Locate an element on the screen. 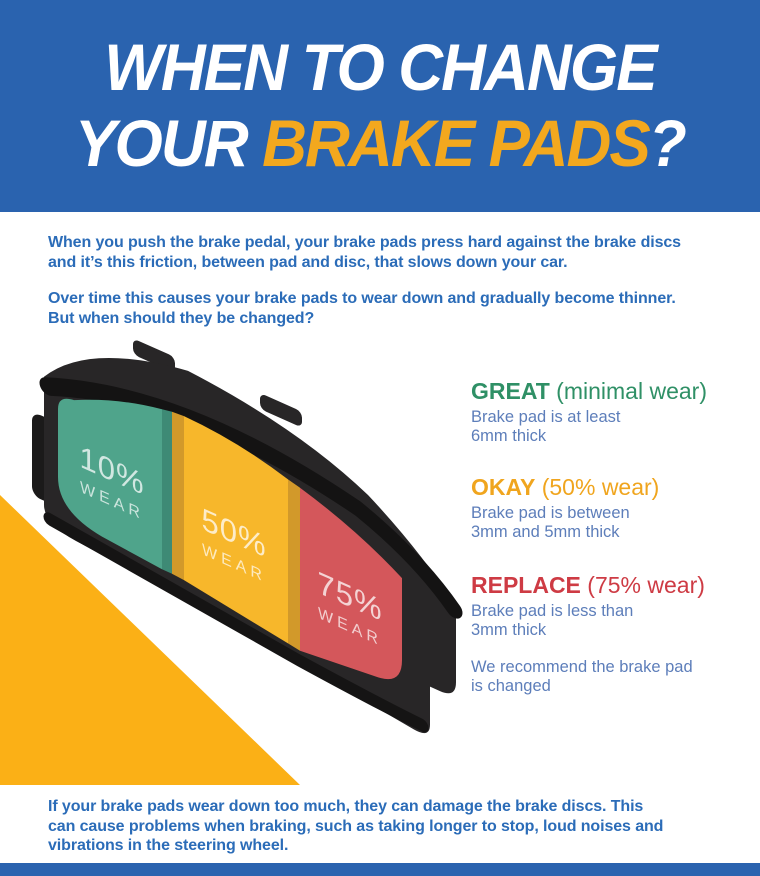 The height and width of the screenshot is (876, 760). bottom-blue-bar is located at coordinates (380, 869).